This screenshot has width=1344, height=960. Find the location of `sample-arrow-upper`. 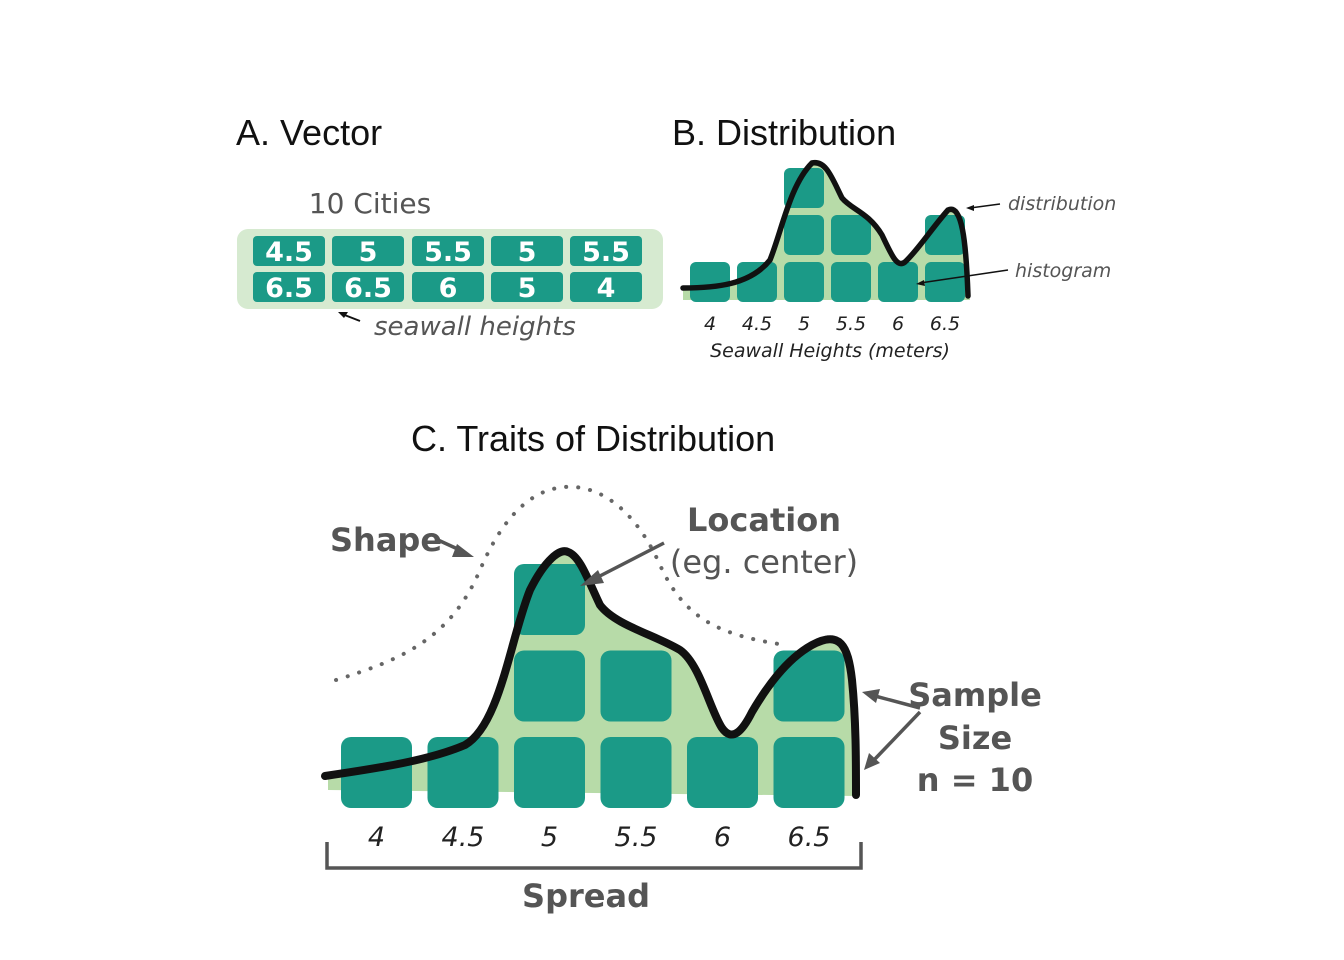

sample-arrow-upper is located at coordinates (897, 702).